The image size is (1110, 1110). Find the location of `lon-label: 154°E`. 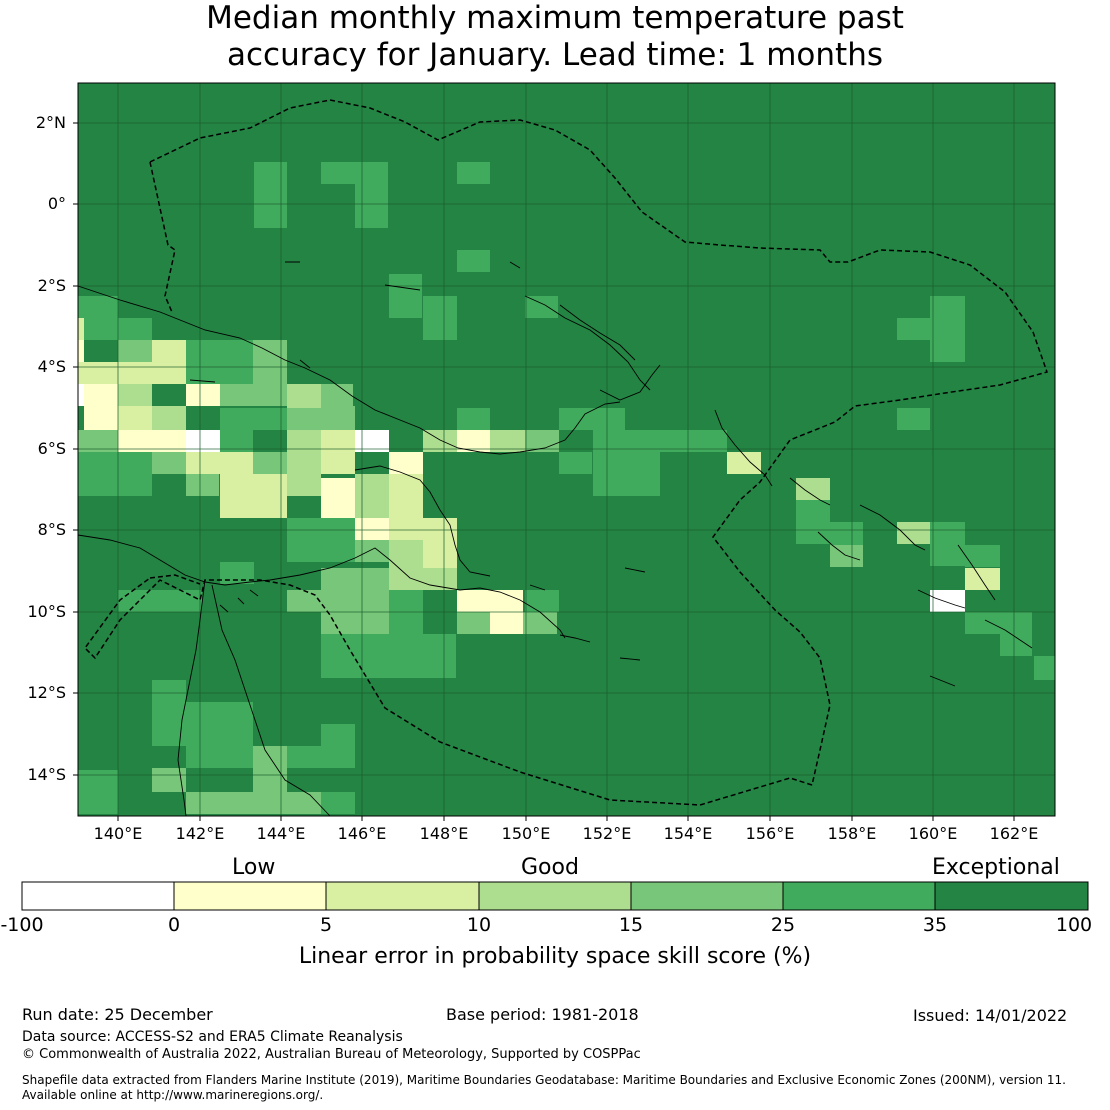

lon-label: 154°E is located at coordinates (688, 833).